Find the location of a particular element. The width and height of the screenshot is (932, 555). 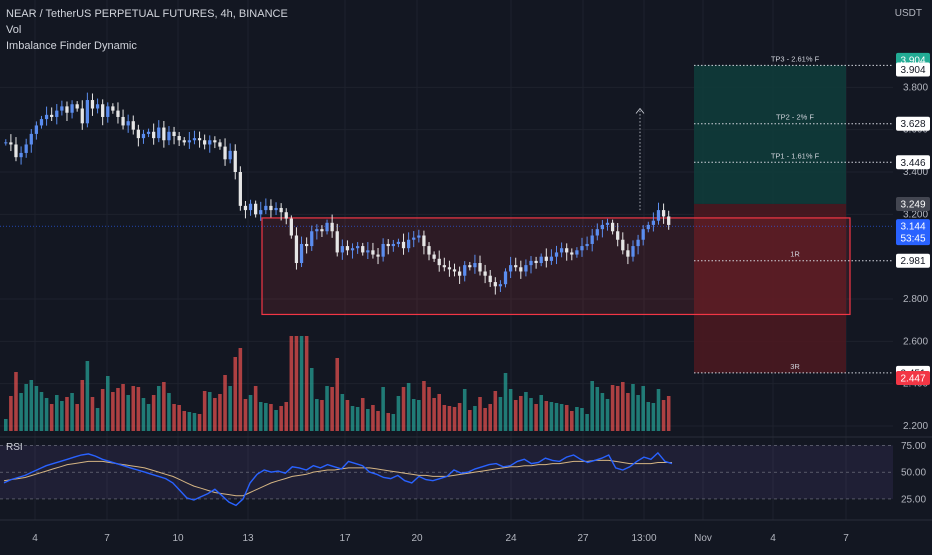

tag-tp2-bg is located at coordinates (913, 123).